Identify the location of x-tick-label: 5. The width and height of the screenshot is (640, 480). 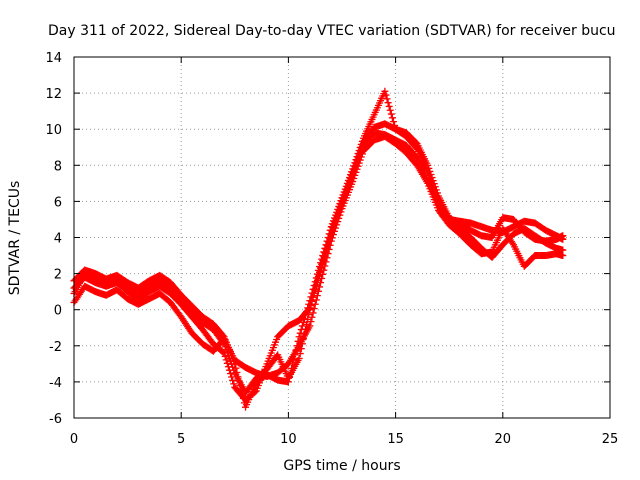
(181, 439).